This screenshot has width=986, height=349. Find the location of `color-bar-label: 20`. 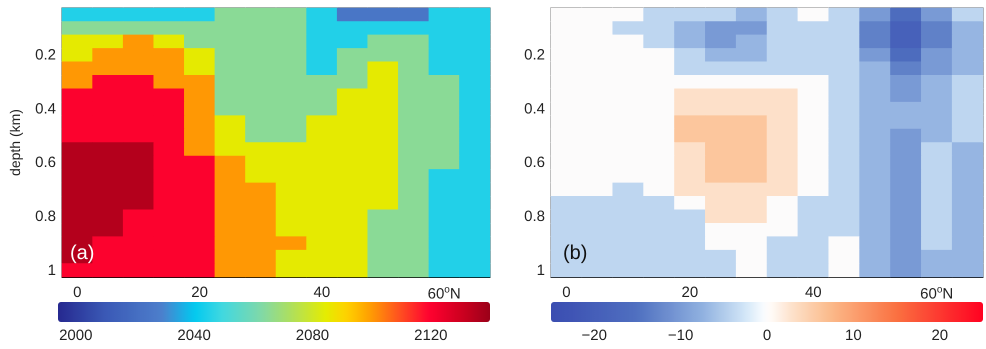

color-bar-label: 20 is located at coordinates (939, 335).